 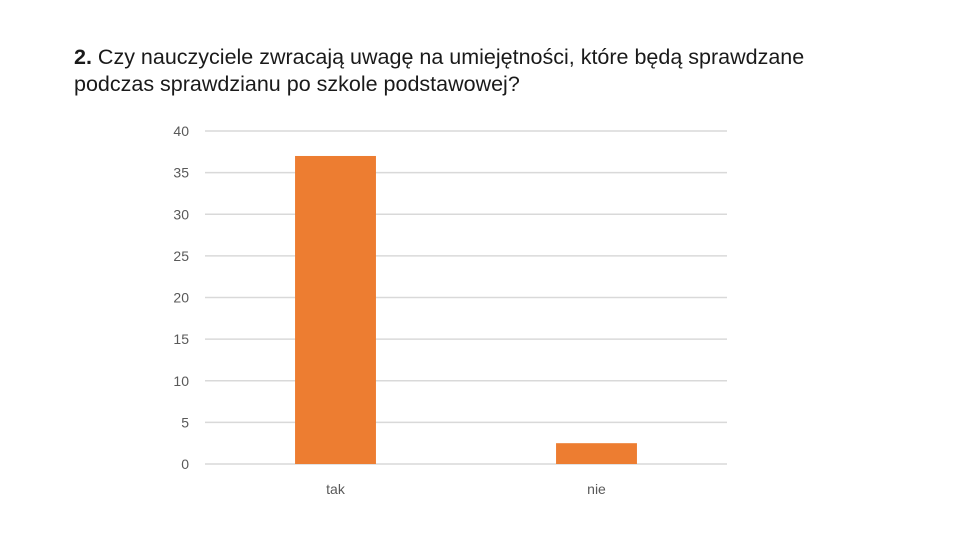 I want to click on y-tick-label: 35, so click(x=181, y=173).